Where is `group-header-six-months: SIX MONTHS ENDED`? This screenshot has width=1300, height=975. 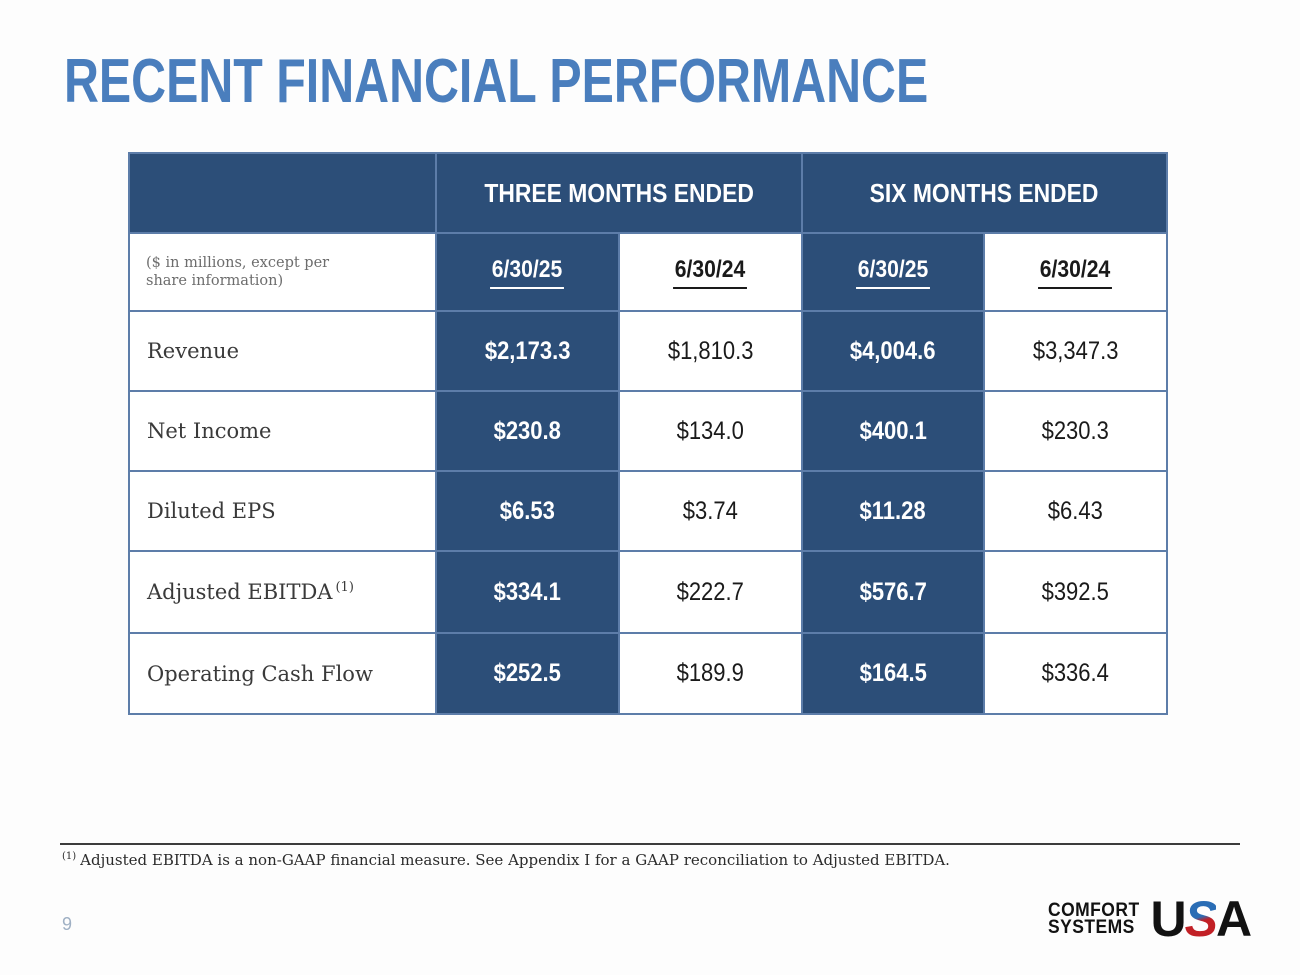
group-header-six-months: SIX MONTHS ENDED is located at coordinates (984, 193).